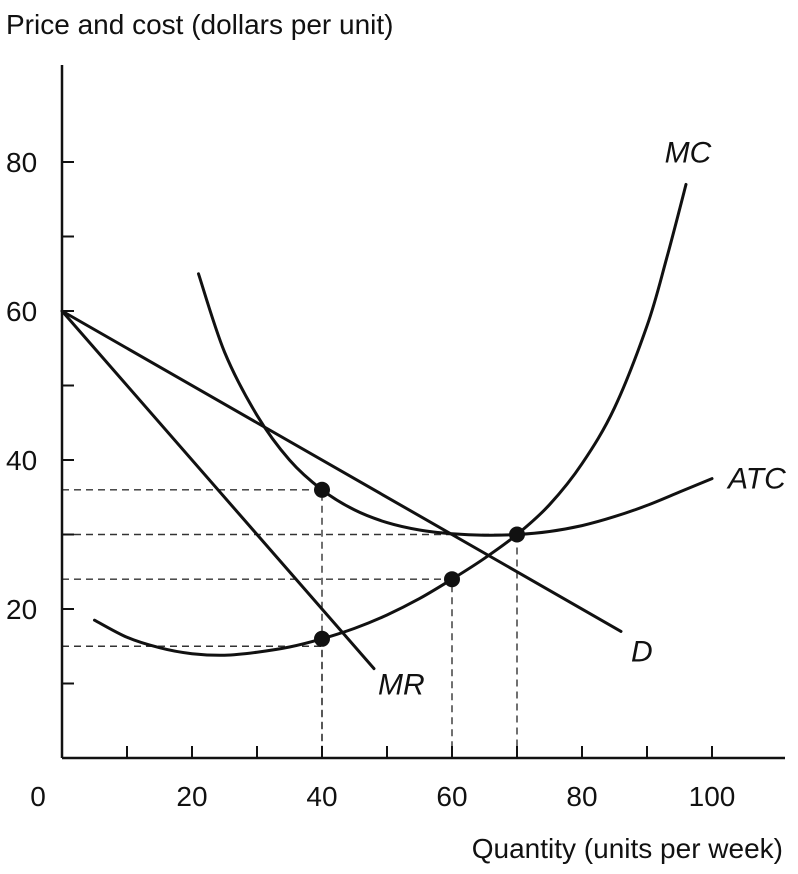 This screenshot has width=798, height=874. Describe the element at coordinates (627, 848) in the screenshot. I see `x-axis-title: Quantity (units per week)` at that location.